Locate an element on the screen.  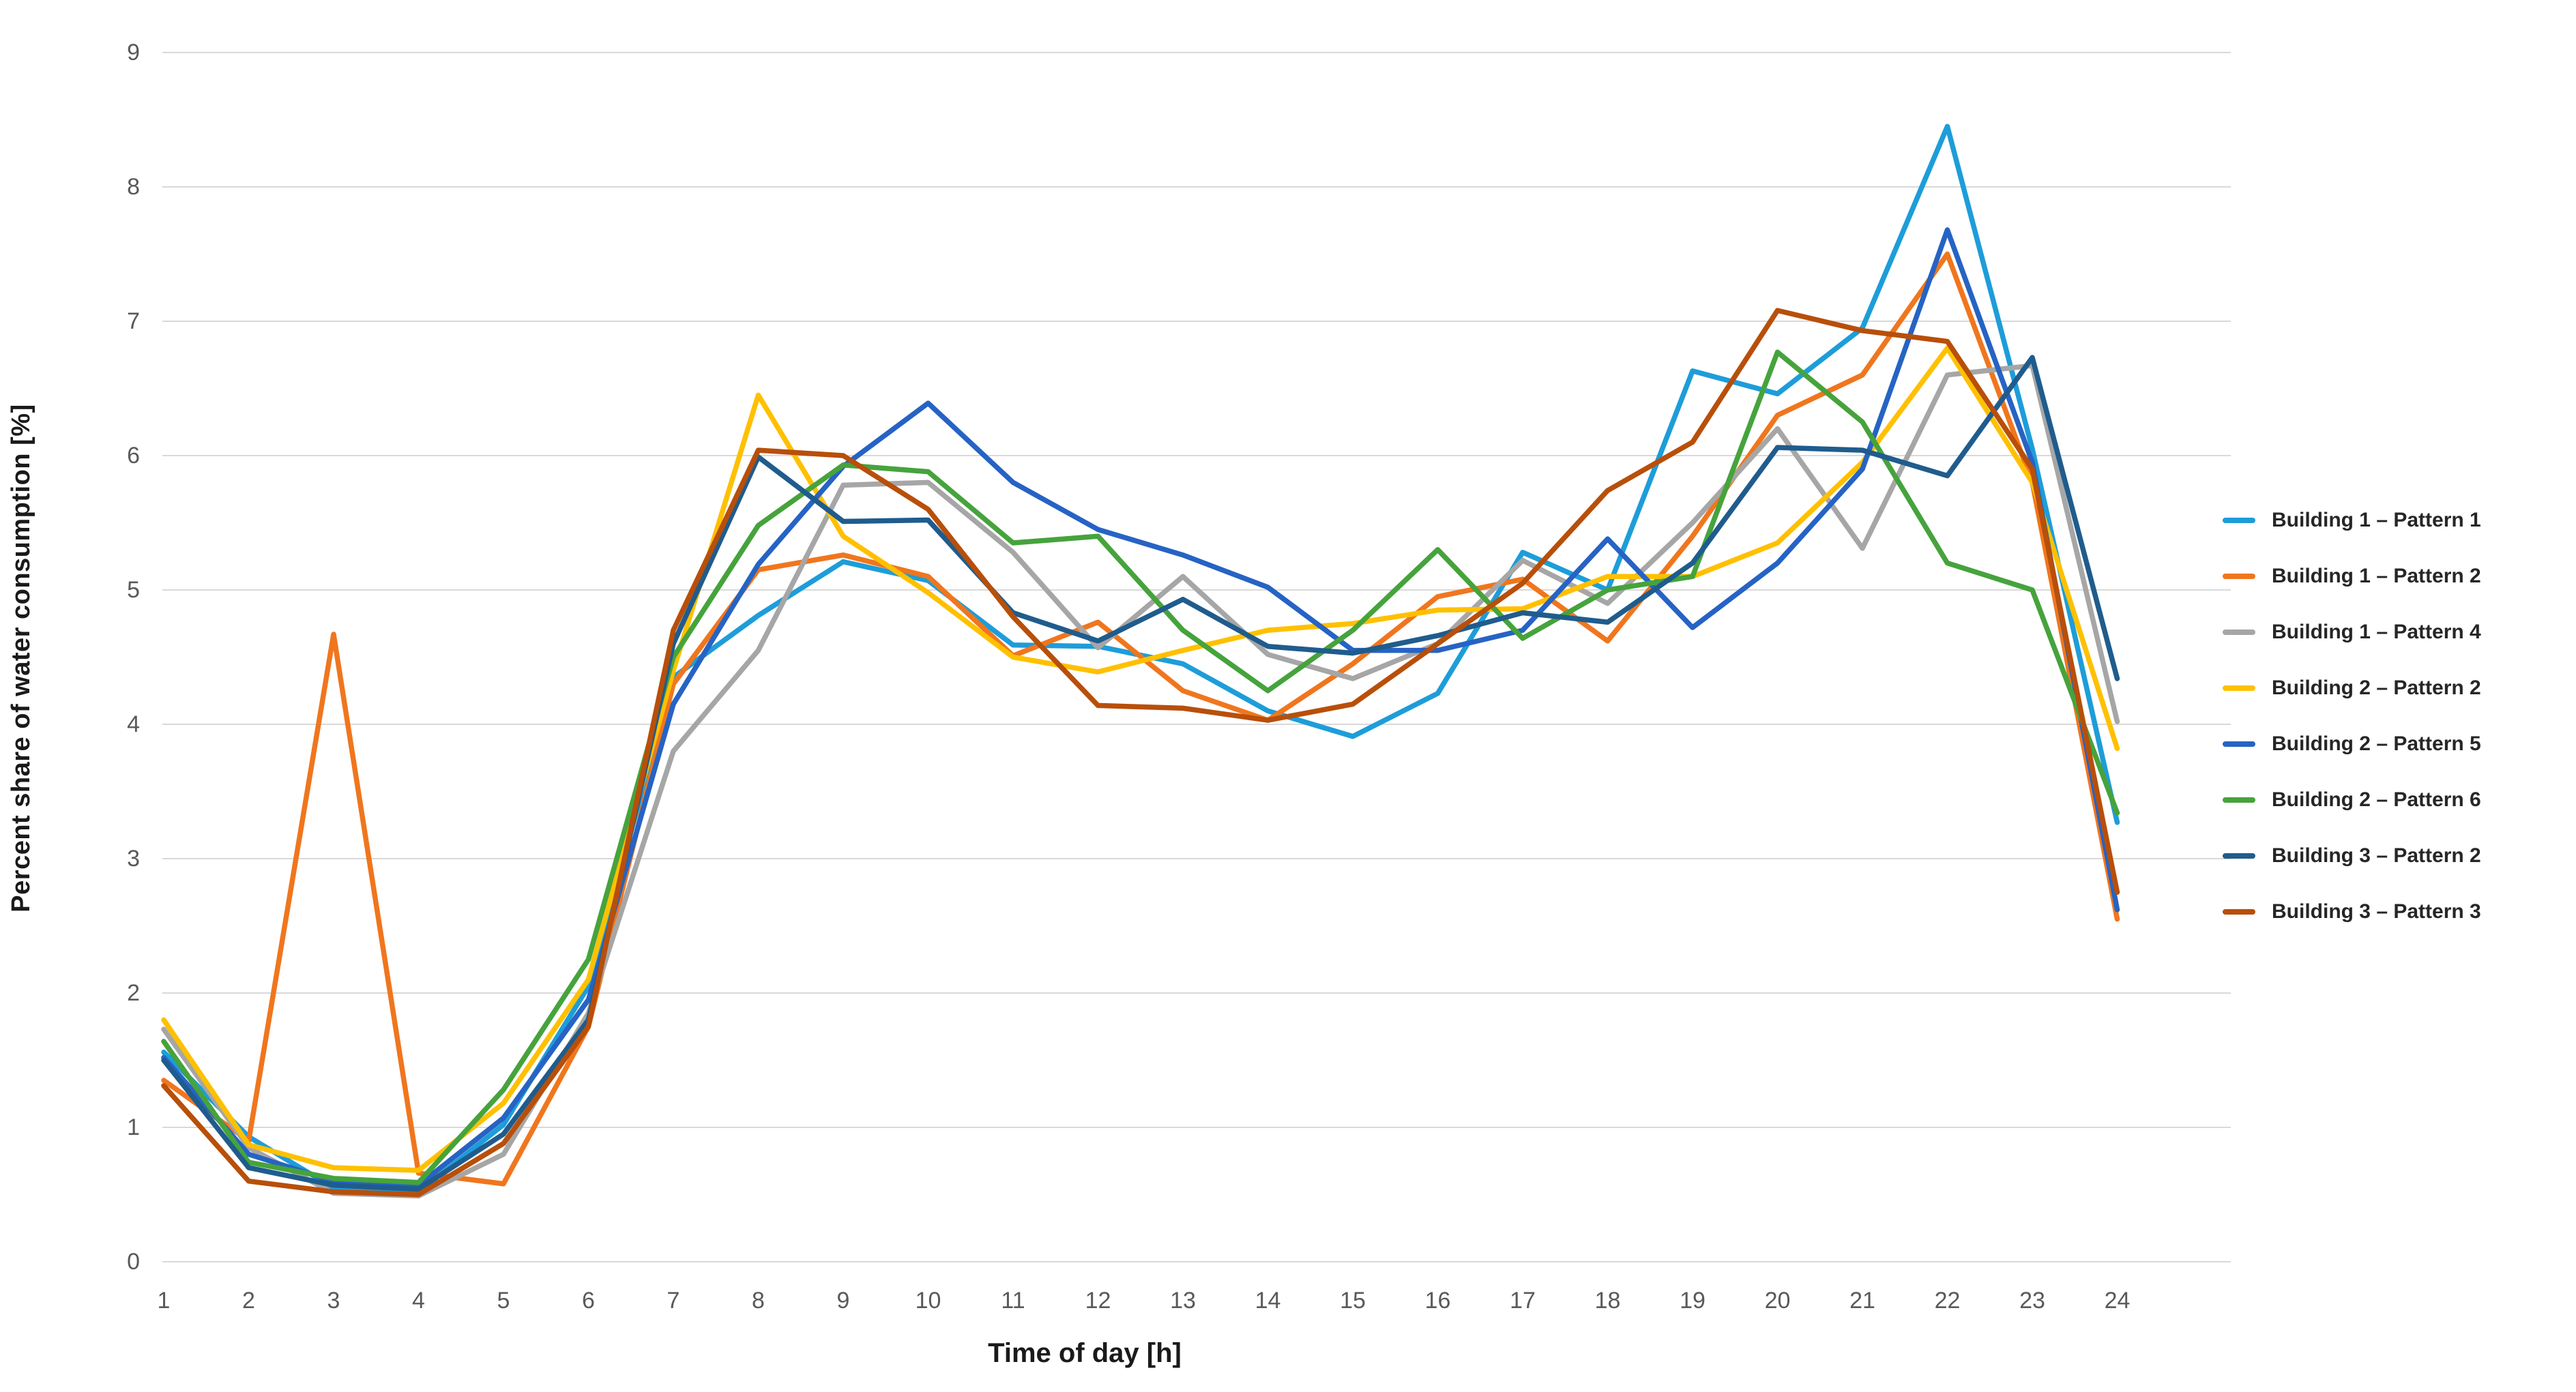
x-tick-label-9: 9 is located at coordinates (843, 1301).